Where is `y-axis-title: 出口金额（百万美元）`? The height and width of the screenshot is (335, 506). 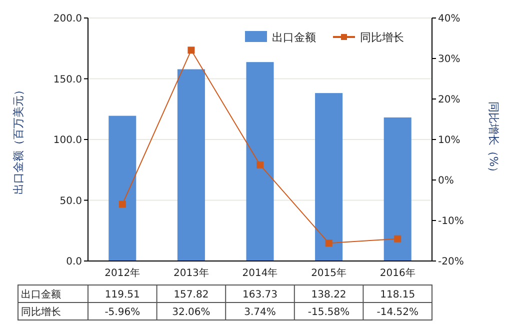 y-axis-title: 出口金额（百万美元） is located at coordinates (18, 139).